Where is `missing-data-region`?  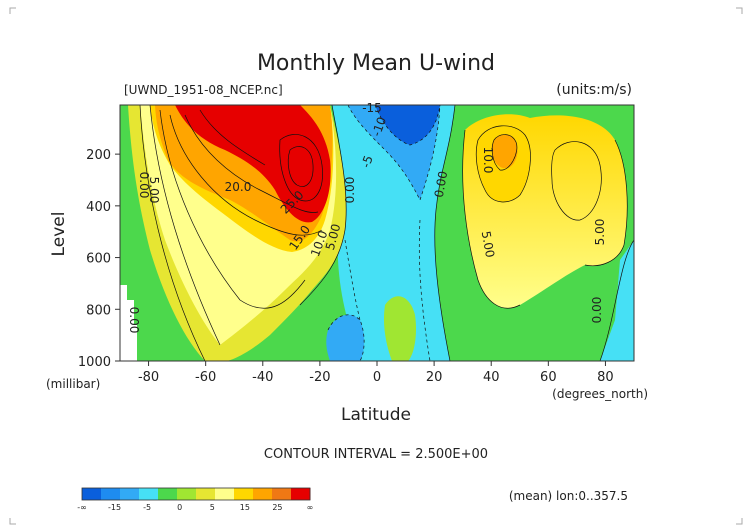 missing-data-region is located at coordinates (128, 323).